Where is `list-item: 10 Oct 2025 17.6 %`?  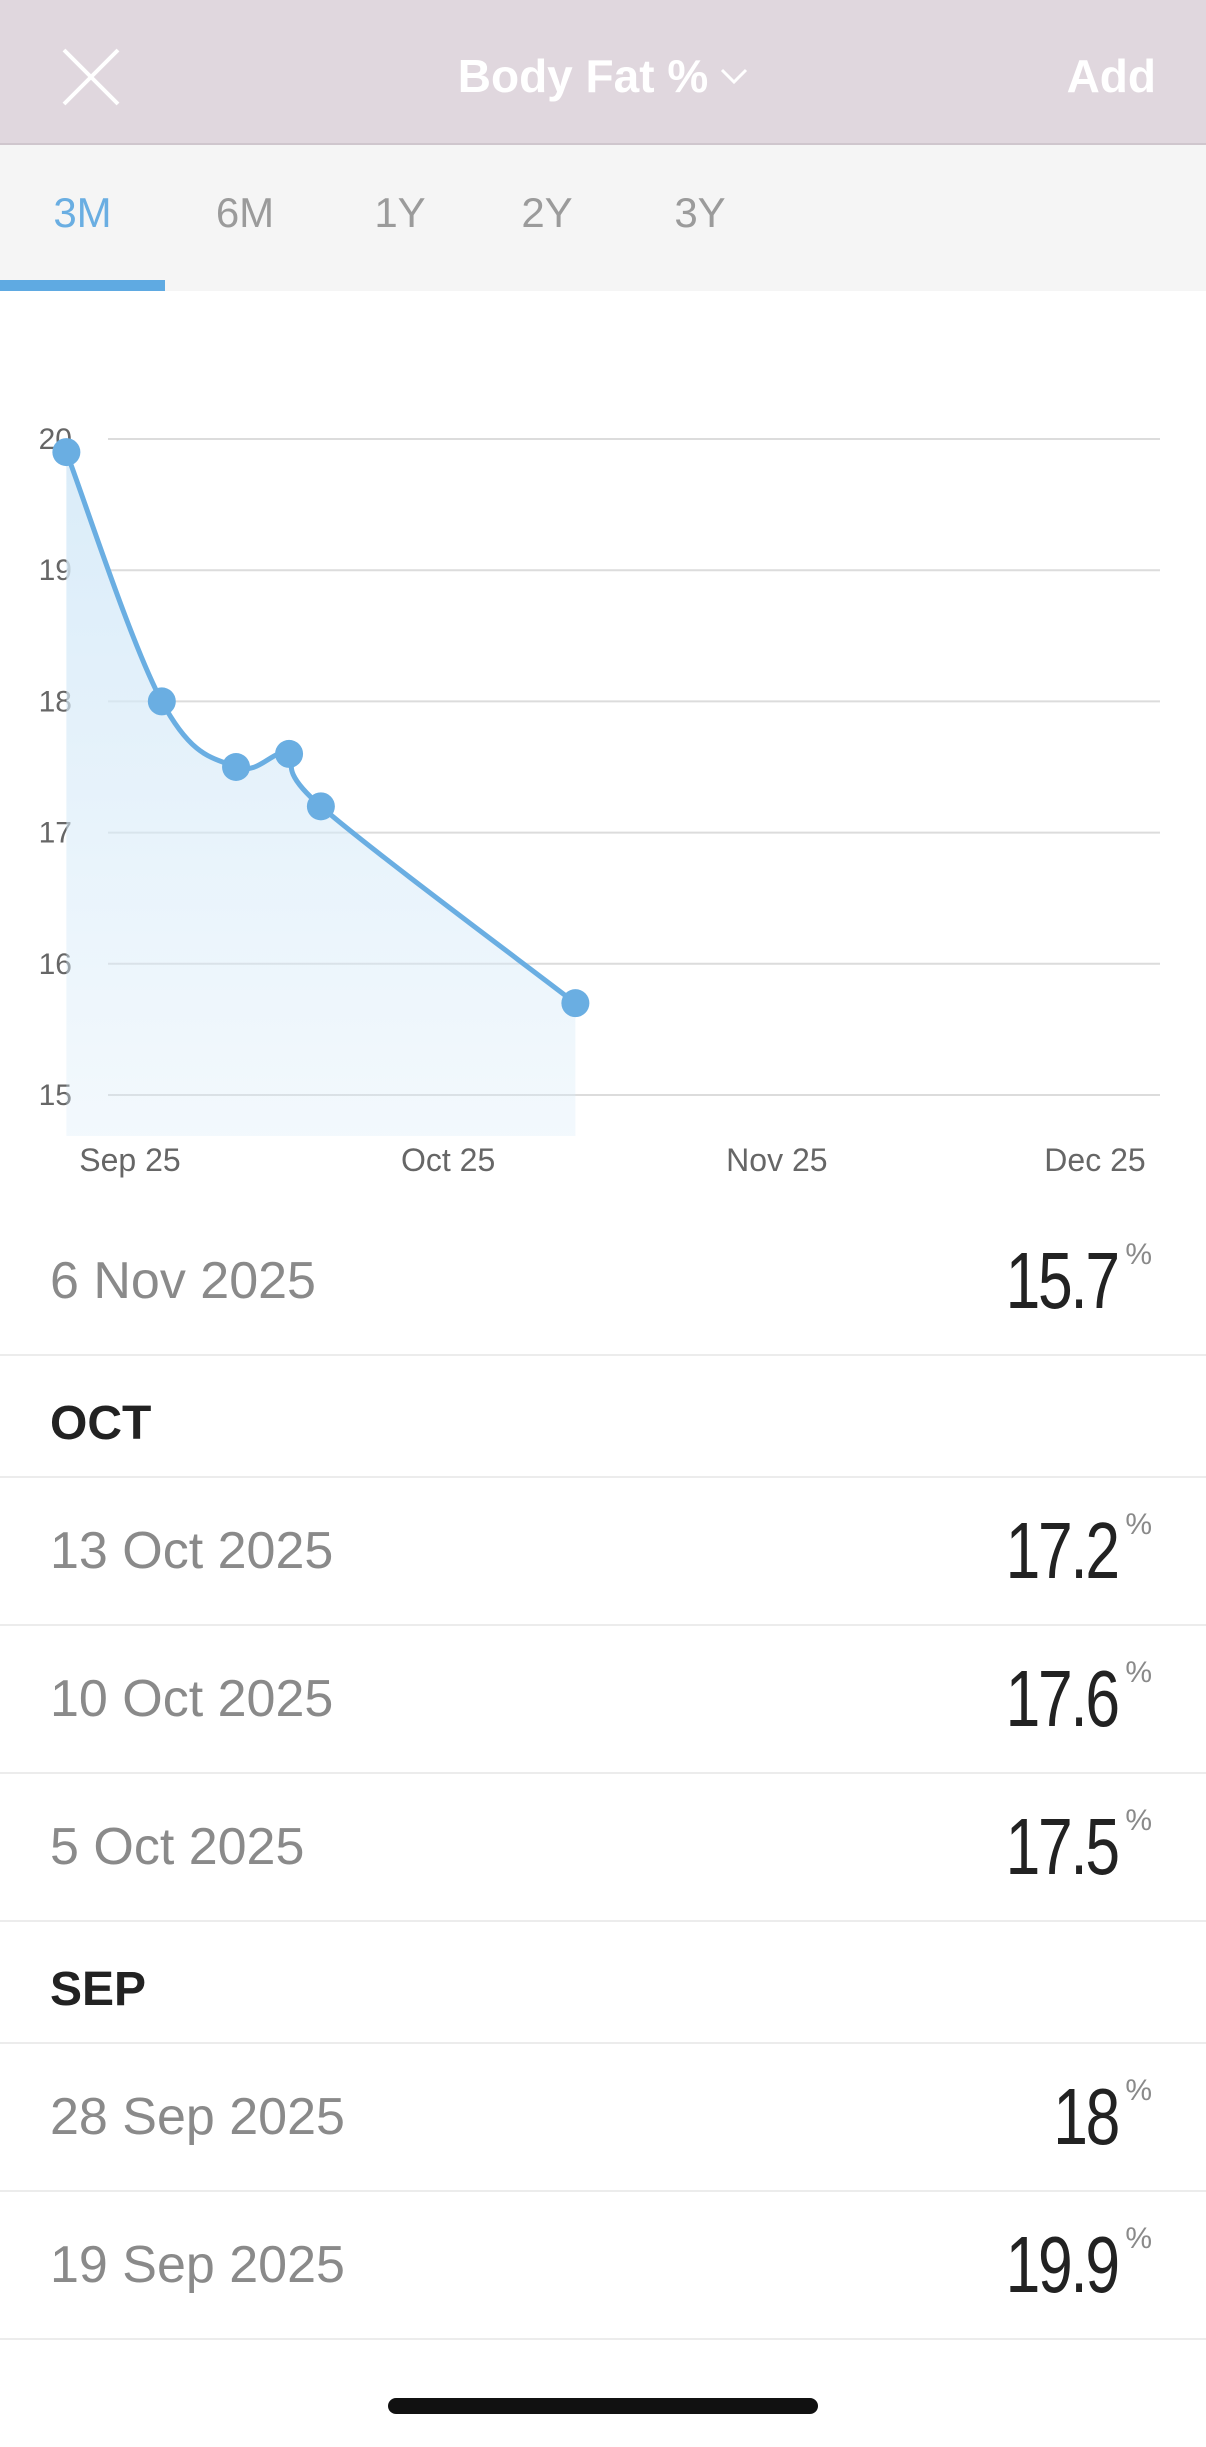
list-item: 10 Oct 2025 17.6 % is located at coordinates (603, 1700).